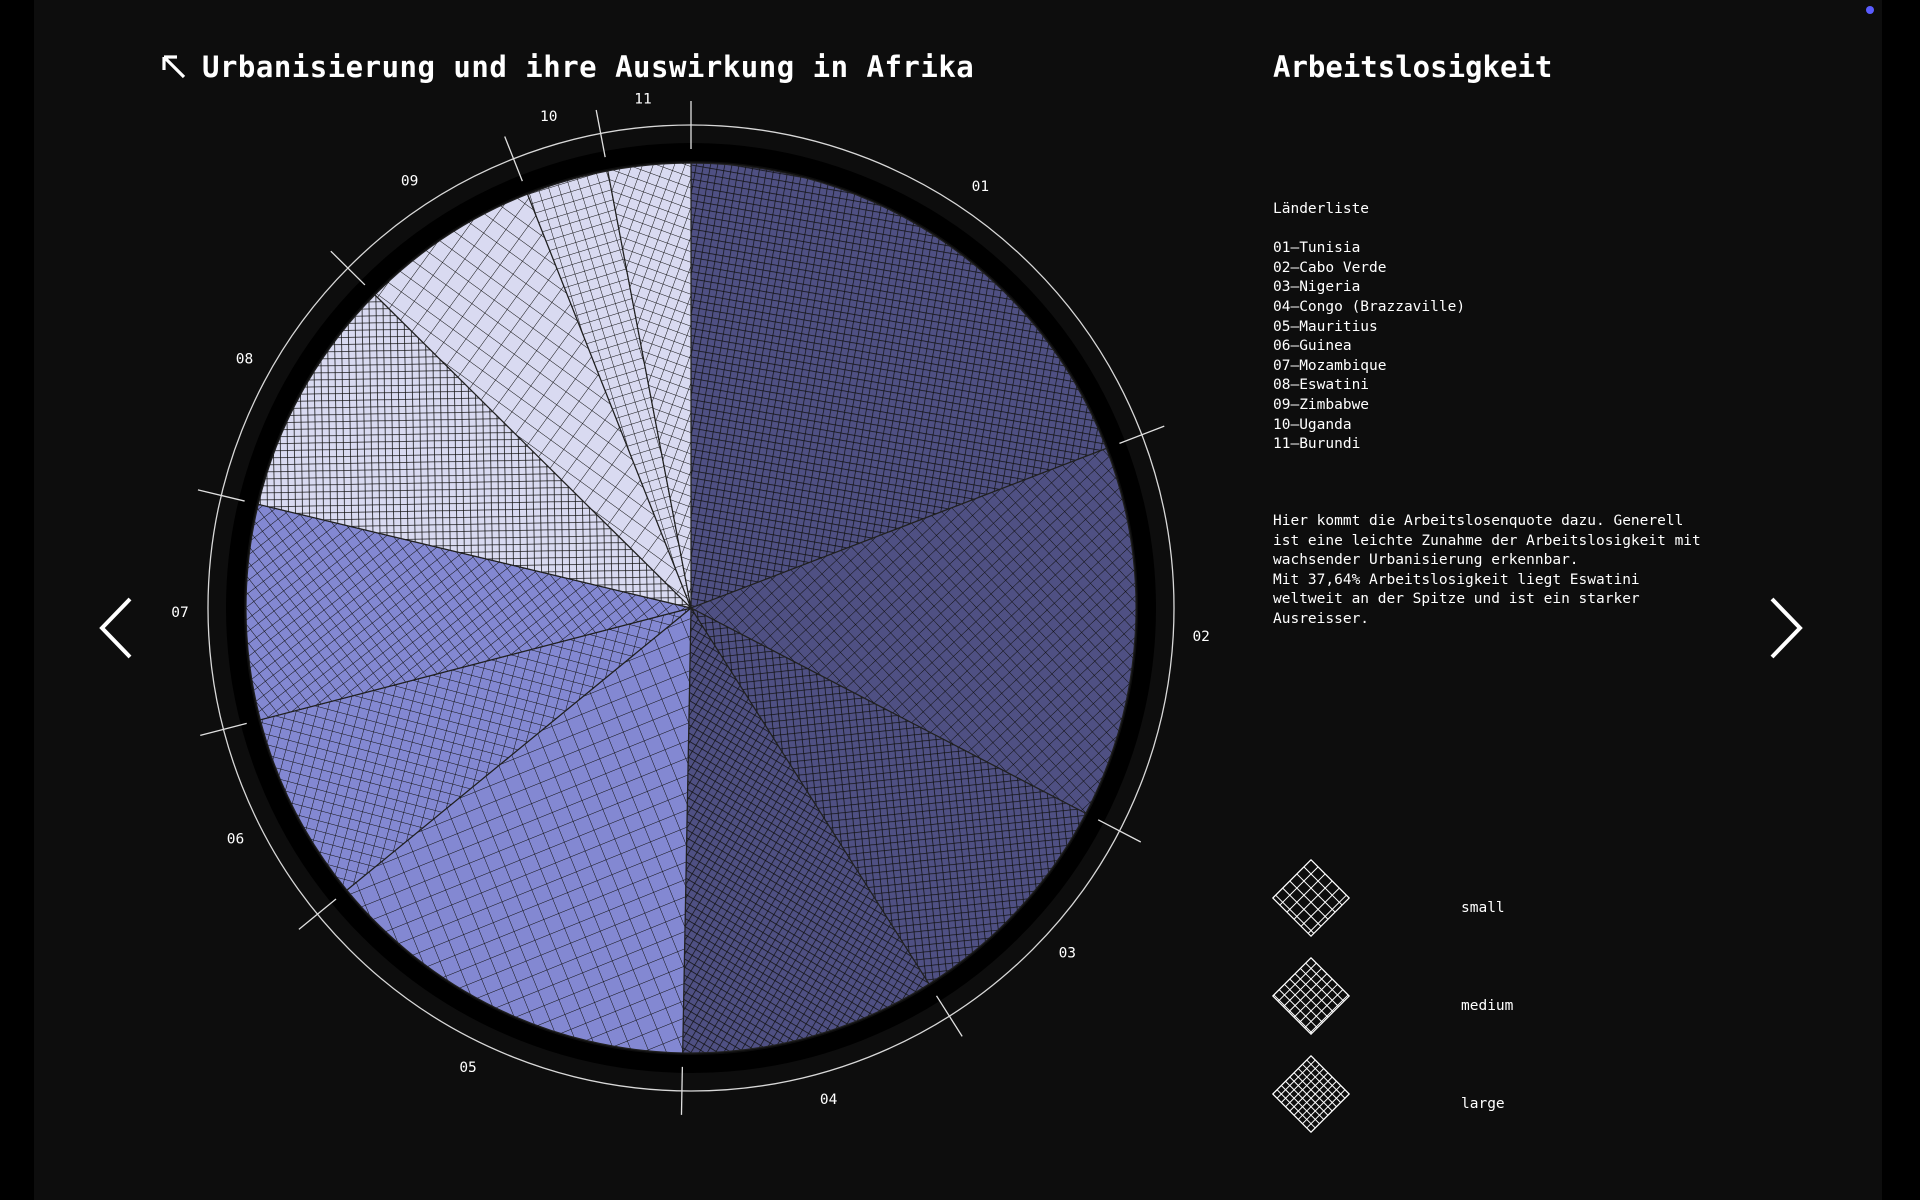  I want to click on slice-label: 03, so click(1067, 954).